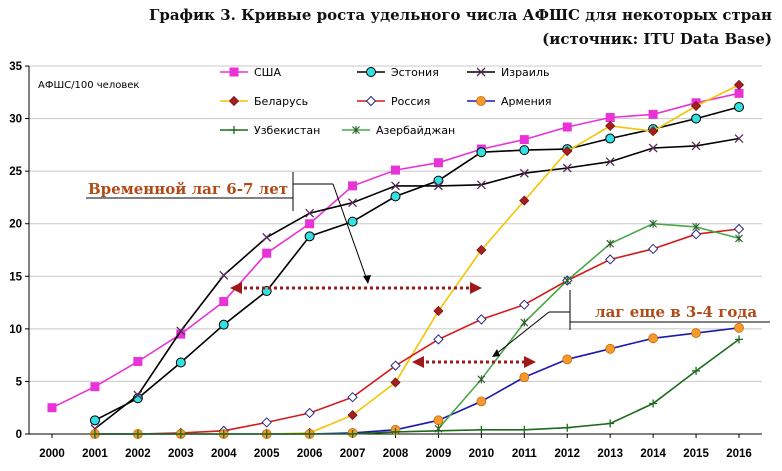 This screenshot has width=782, height=471. Describe the element at coordinates (15, 330) in the screenshot. I see `y-tick-label: 10` at that location.